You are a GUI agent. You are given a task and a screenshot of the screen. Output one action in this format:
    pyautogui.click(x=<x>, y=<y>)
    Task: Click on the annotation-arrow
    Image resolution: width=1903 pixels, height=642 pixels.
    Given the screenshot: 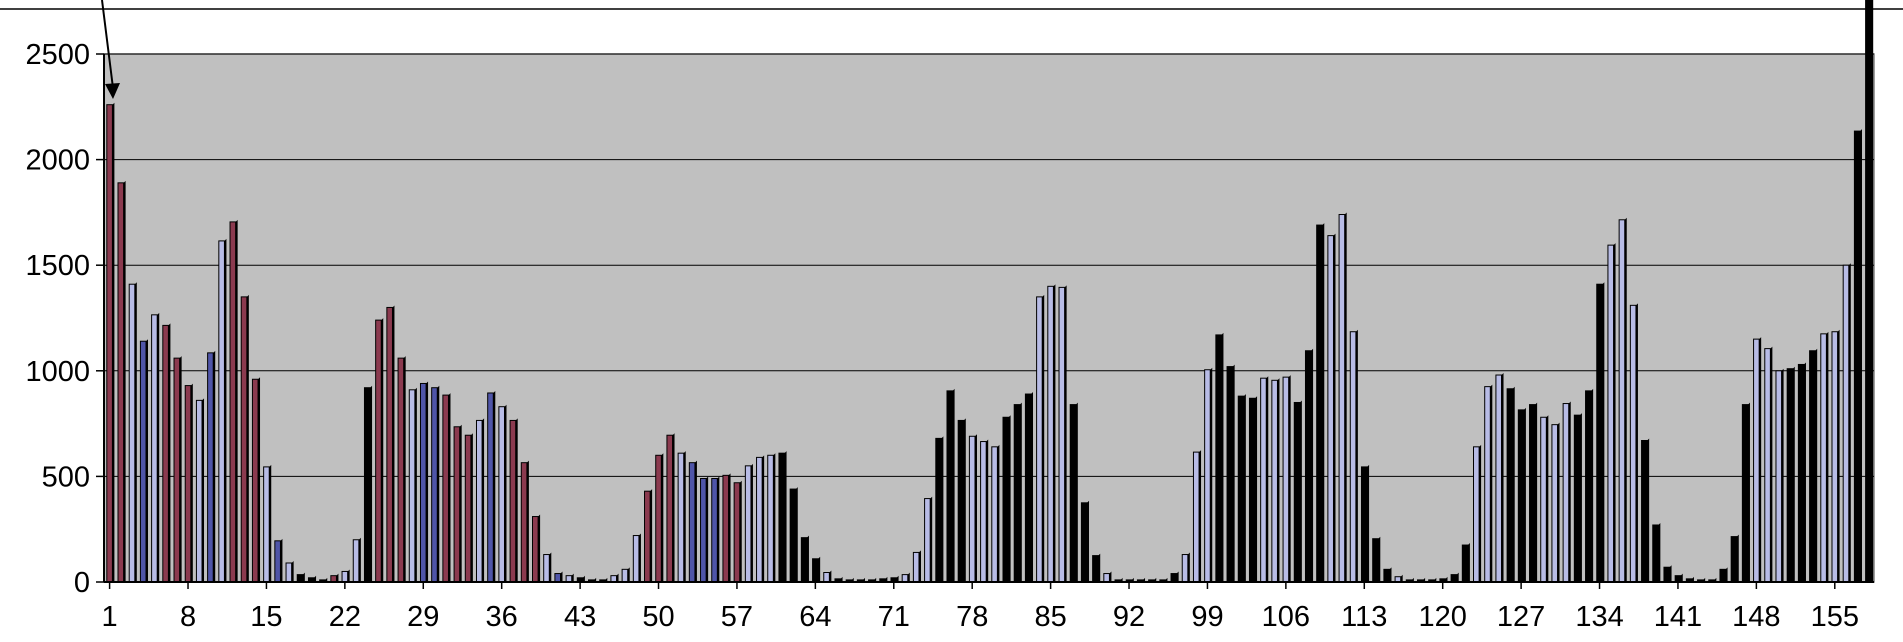 What is the action you would take?
    pyautogui.click(x=110, y=49)
    